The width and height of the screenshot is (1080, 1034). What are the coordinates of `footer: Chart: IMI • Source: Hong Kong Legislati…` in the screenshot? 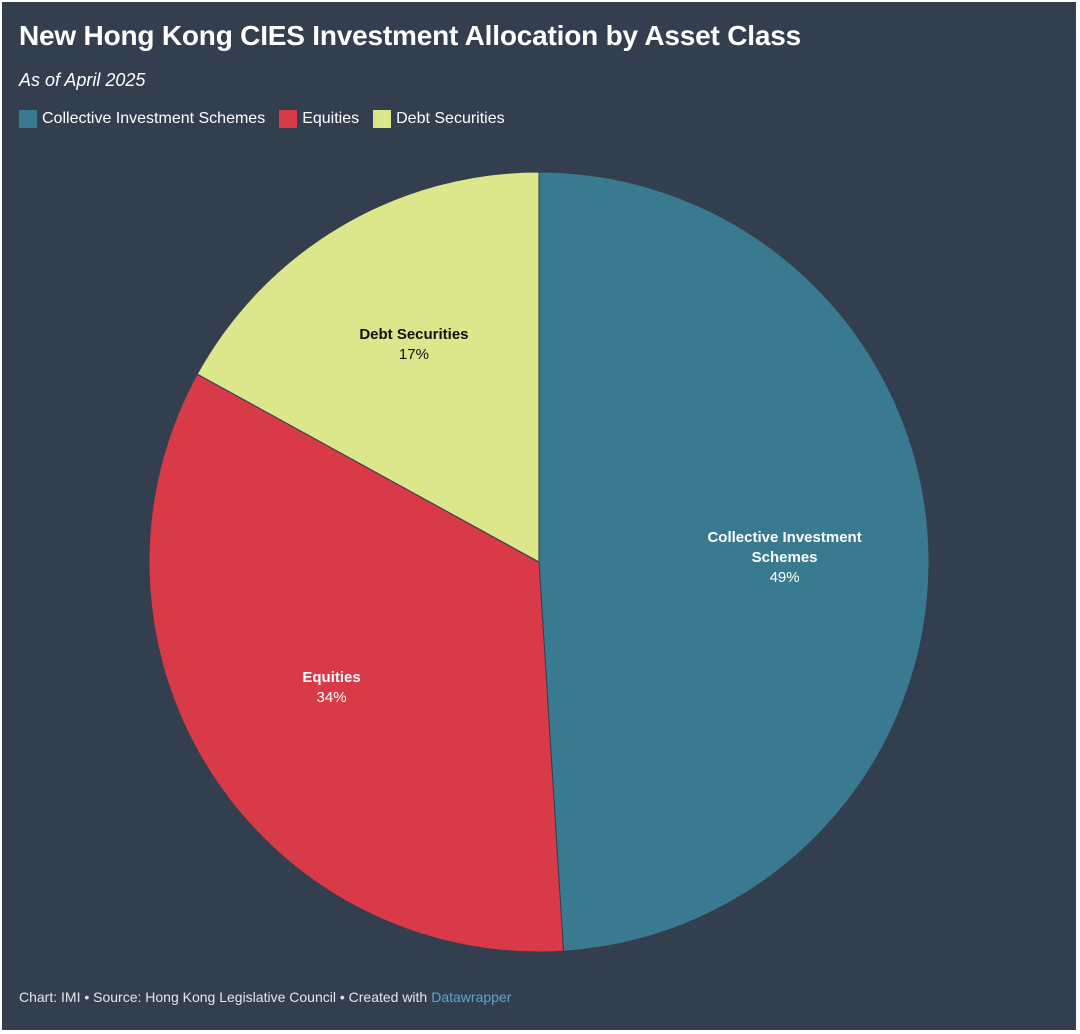 It's located at (265, 997).